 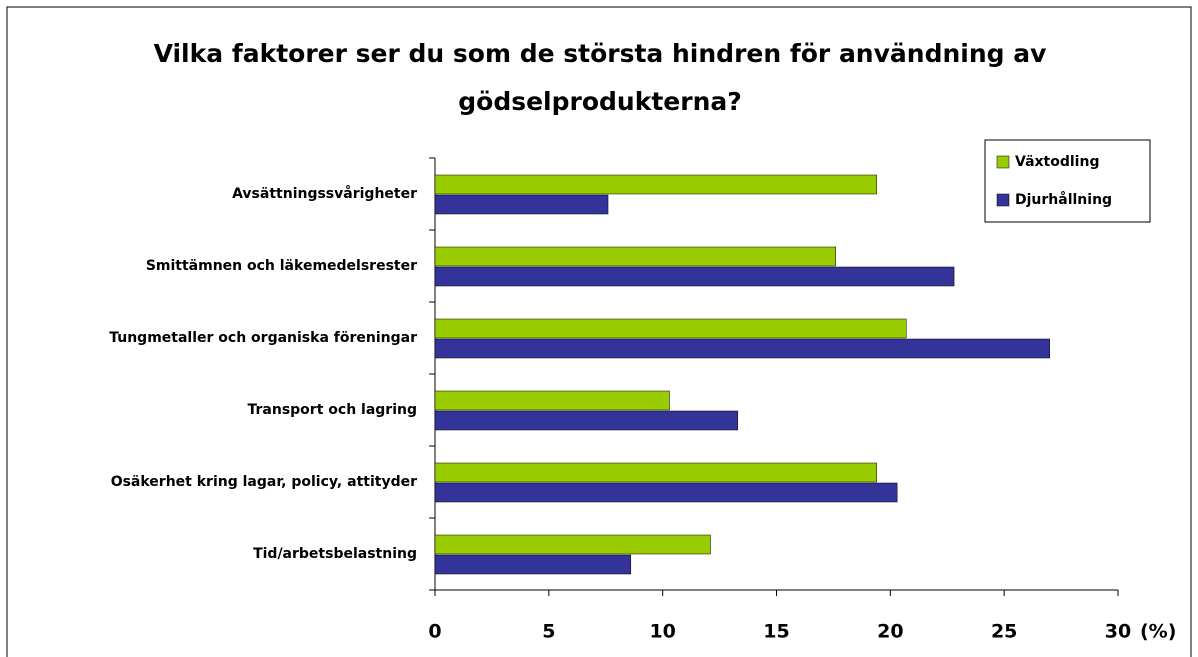 What do you see at coordinates (335, 554) in the screenshot?
I see `y-tick-label: Tid/arbetsbelastning` at bounding box center [335, 554].